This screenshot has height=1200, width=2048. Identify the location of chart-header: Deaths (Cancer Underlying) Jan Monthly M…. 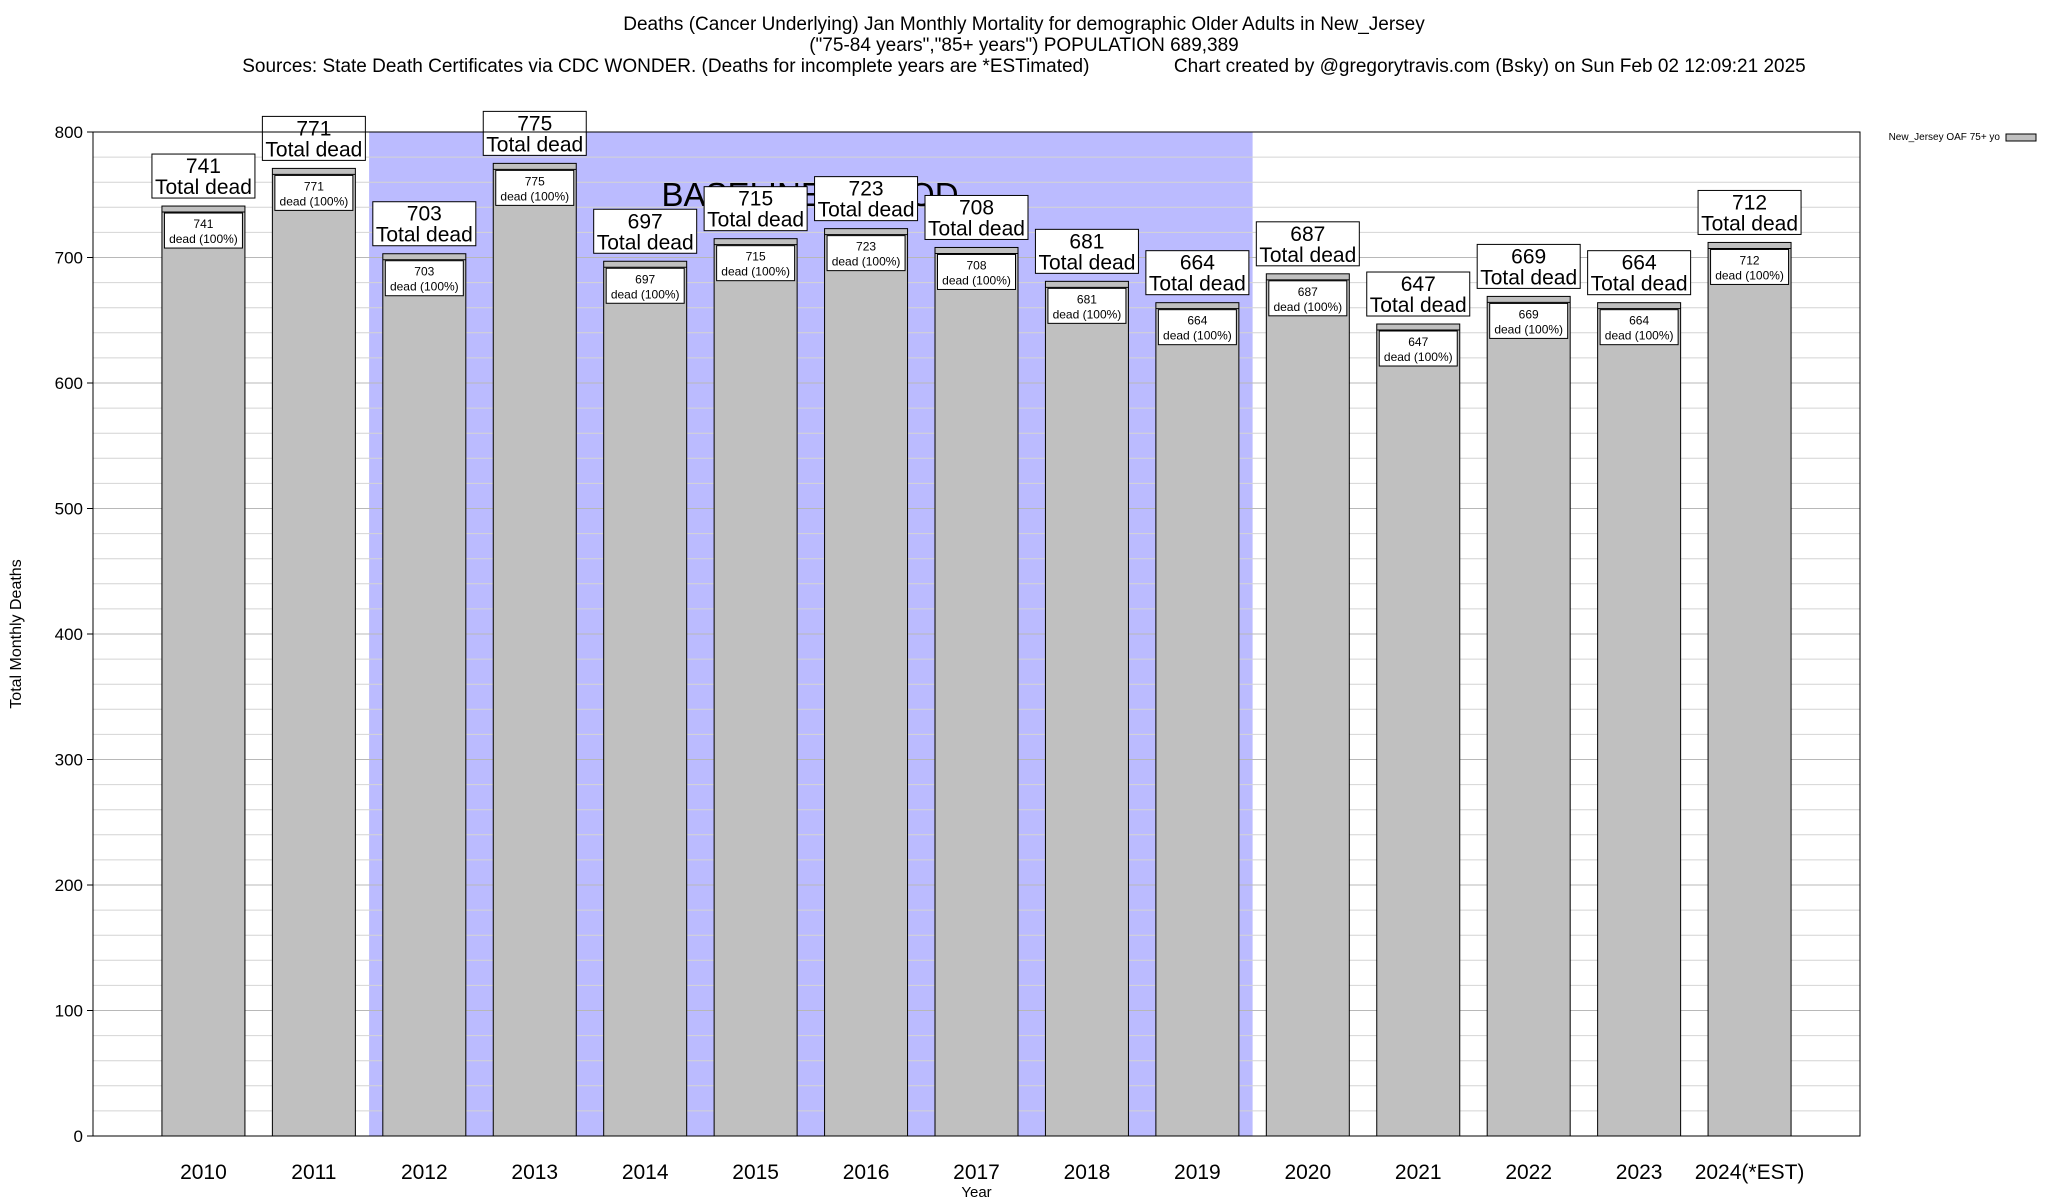
(1024, 45).